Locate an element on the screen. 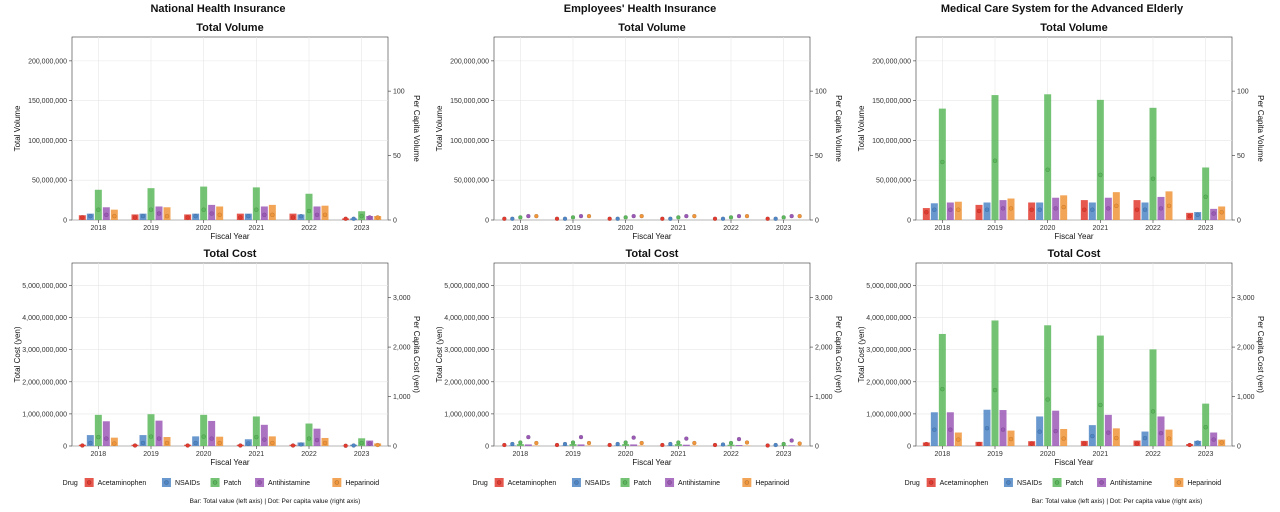 This screenshot has width=1280, height=512. legend-label-acetaminophen: Acetaminophen is located at coordinates (532, 483).